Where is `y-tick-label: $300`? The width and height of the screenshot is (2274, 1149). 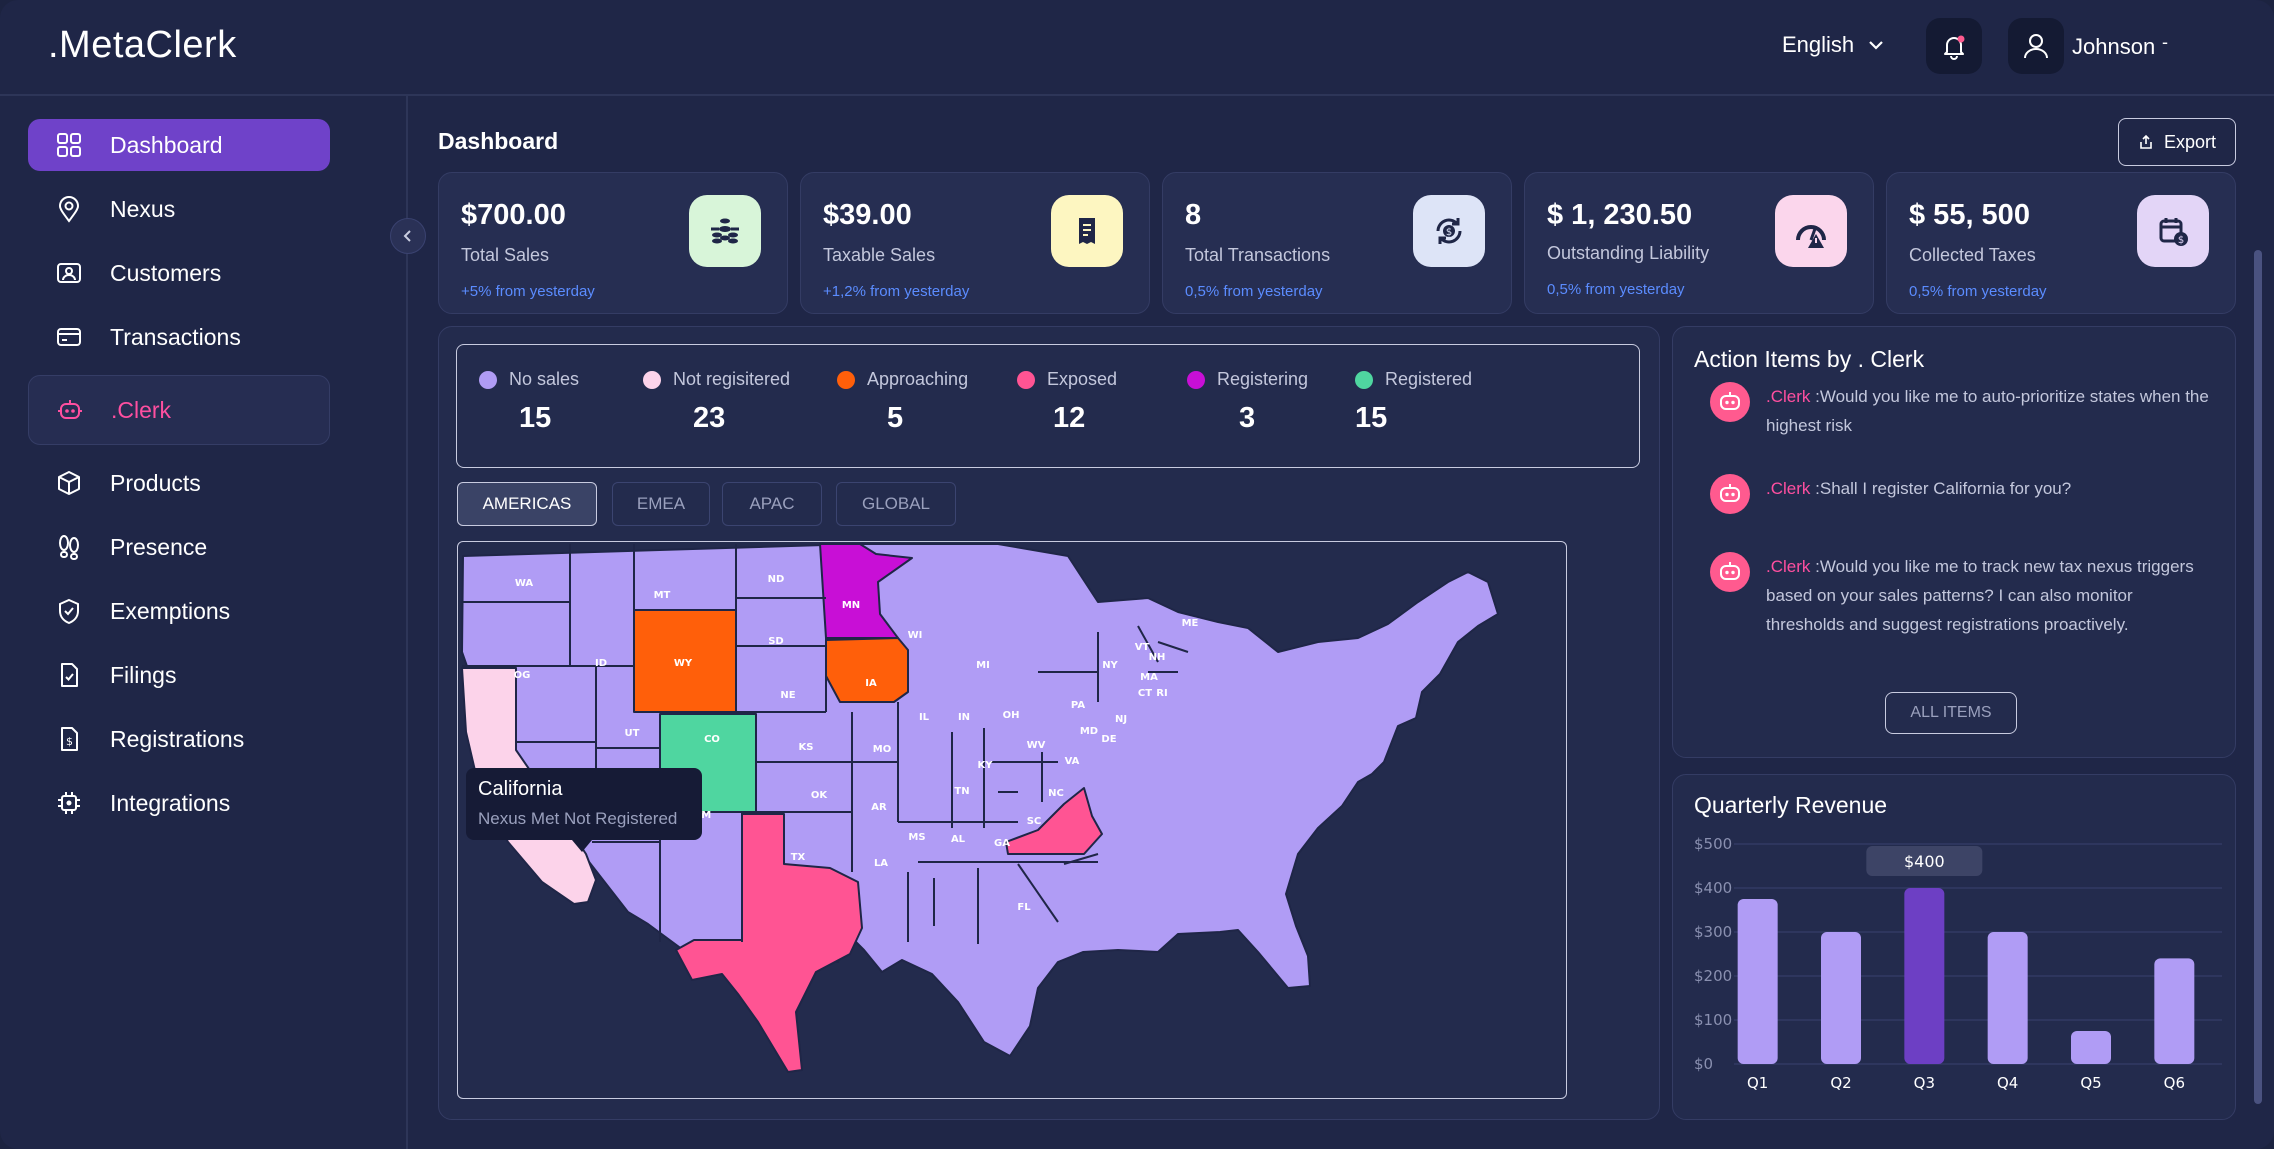
y-tick-label: $300 is located at coordinates (1713, 932).